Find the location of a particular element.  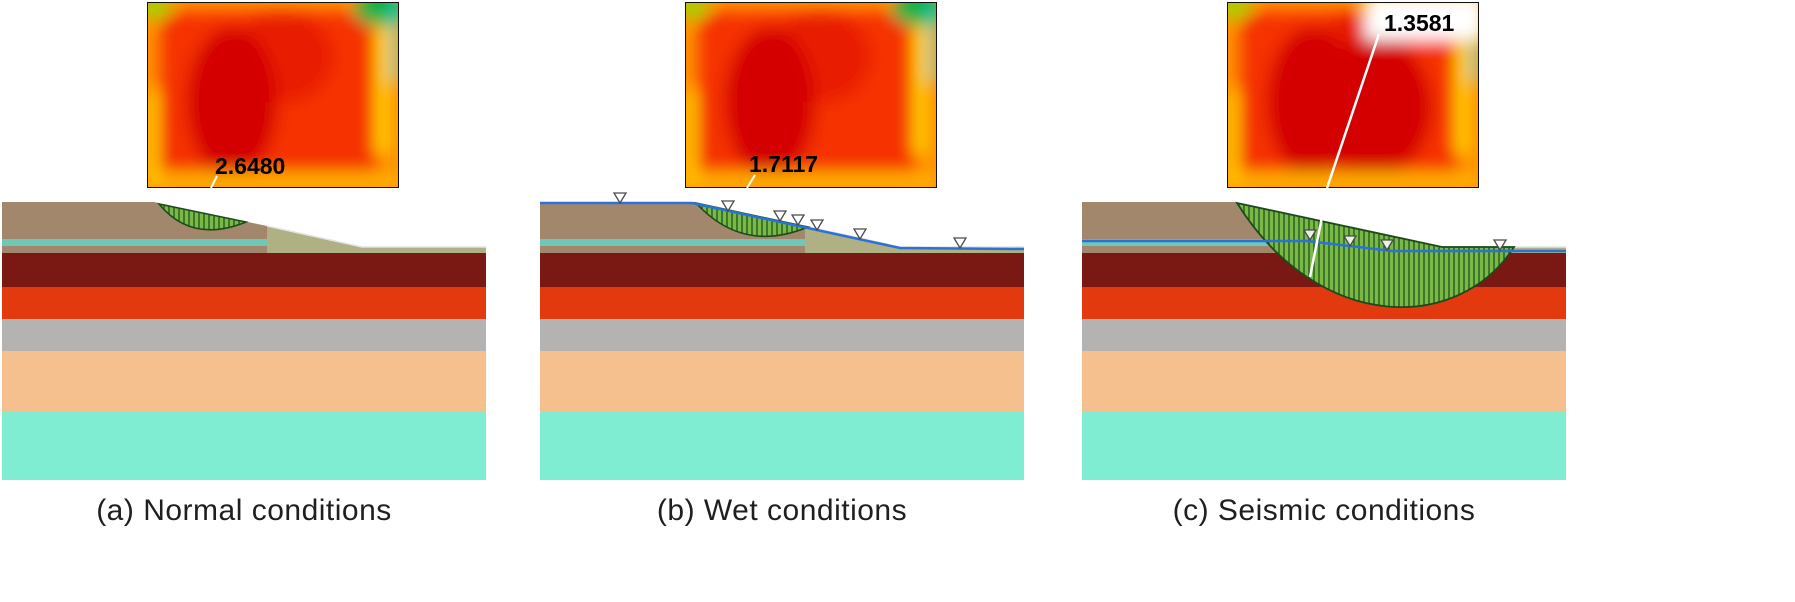

panel-caption: (c) Seismic conditions is located at coordinates (1324, 510).